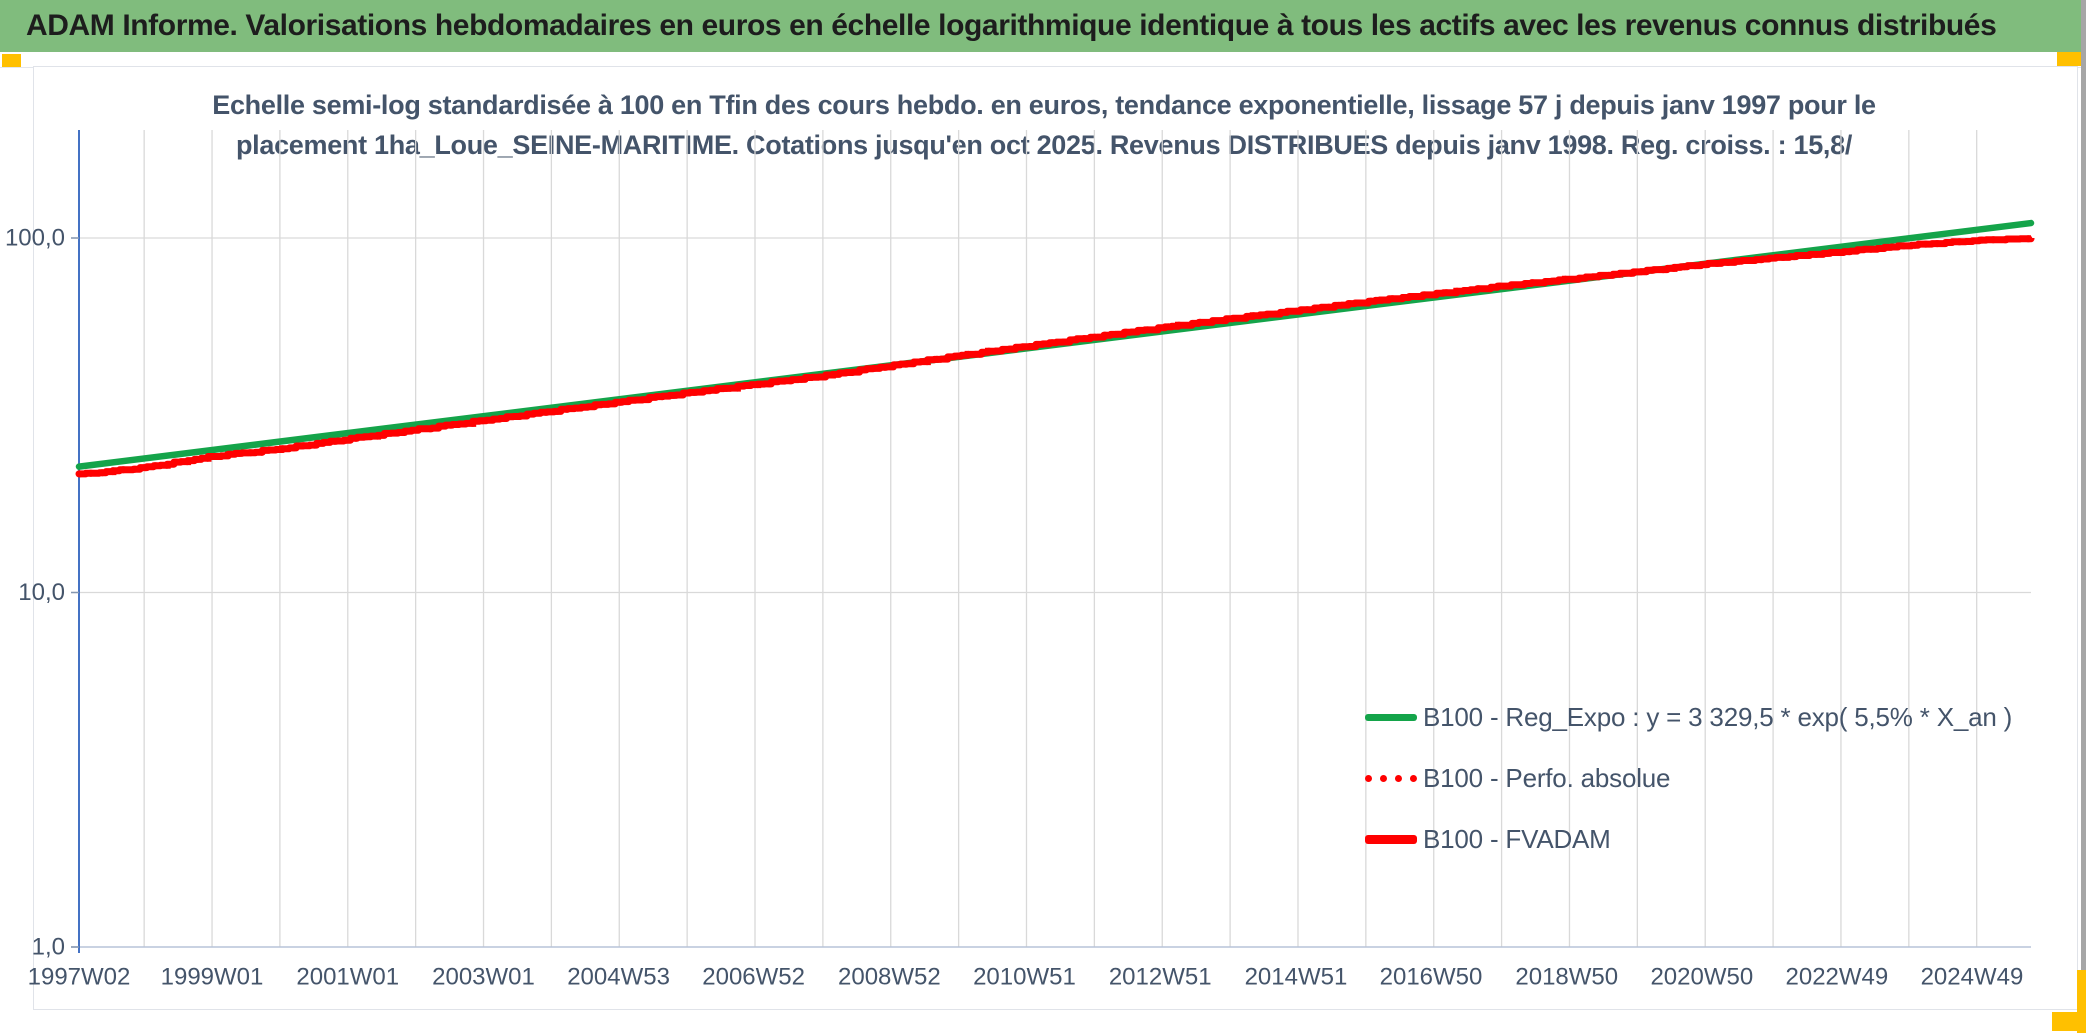 The height and width of the screenshot is (1033, 2086). What do you see at coordinates (2069, 59) in the screenshot?
I see `corner-marker-top-right` at bounding box center [2069, 59].